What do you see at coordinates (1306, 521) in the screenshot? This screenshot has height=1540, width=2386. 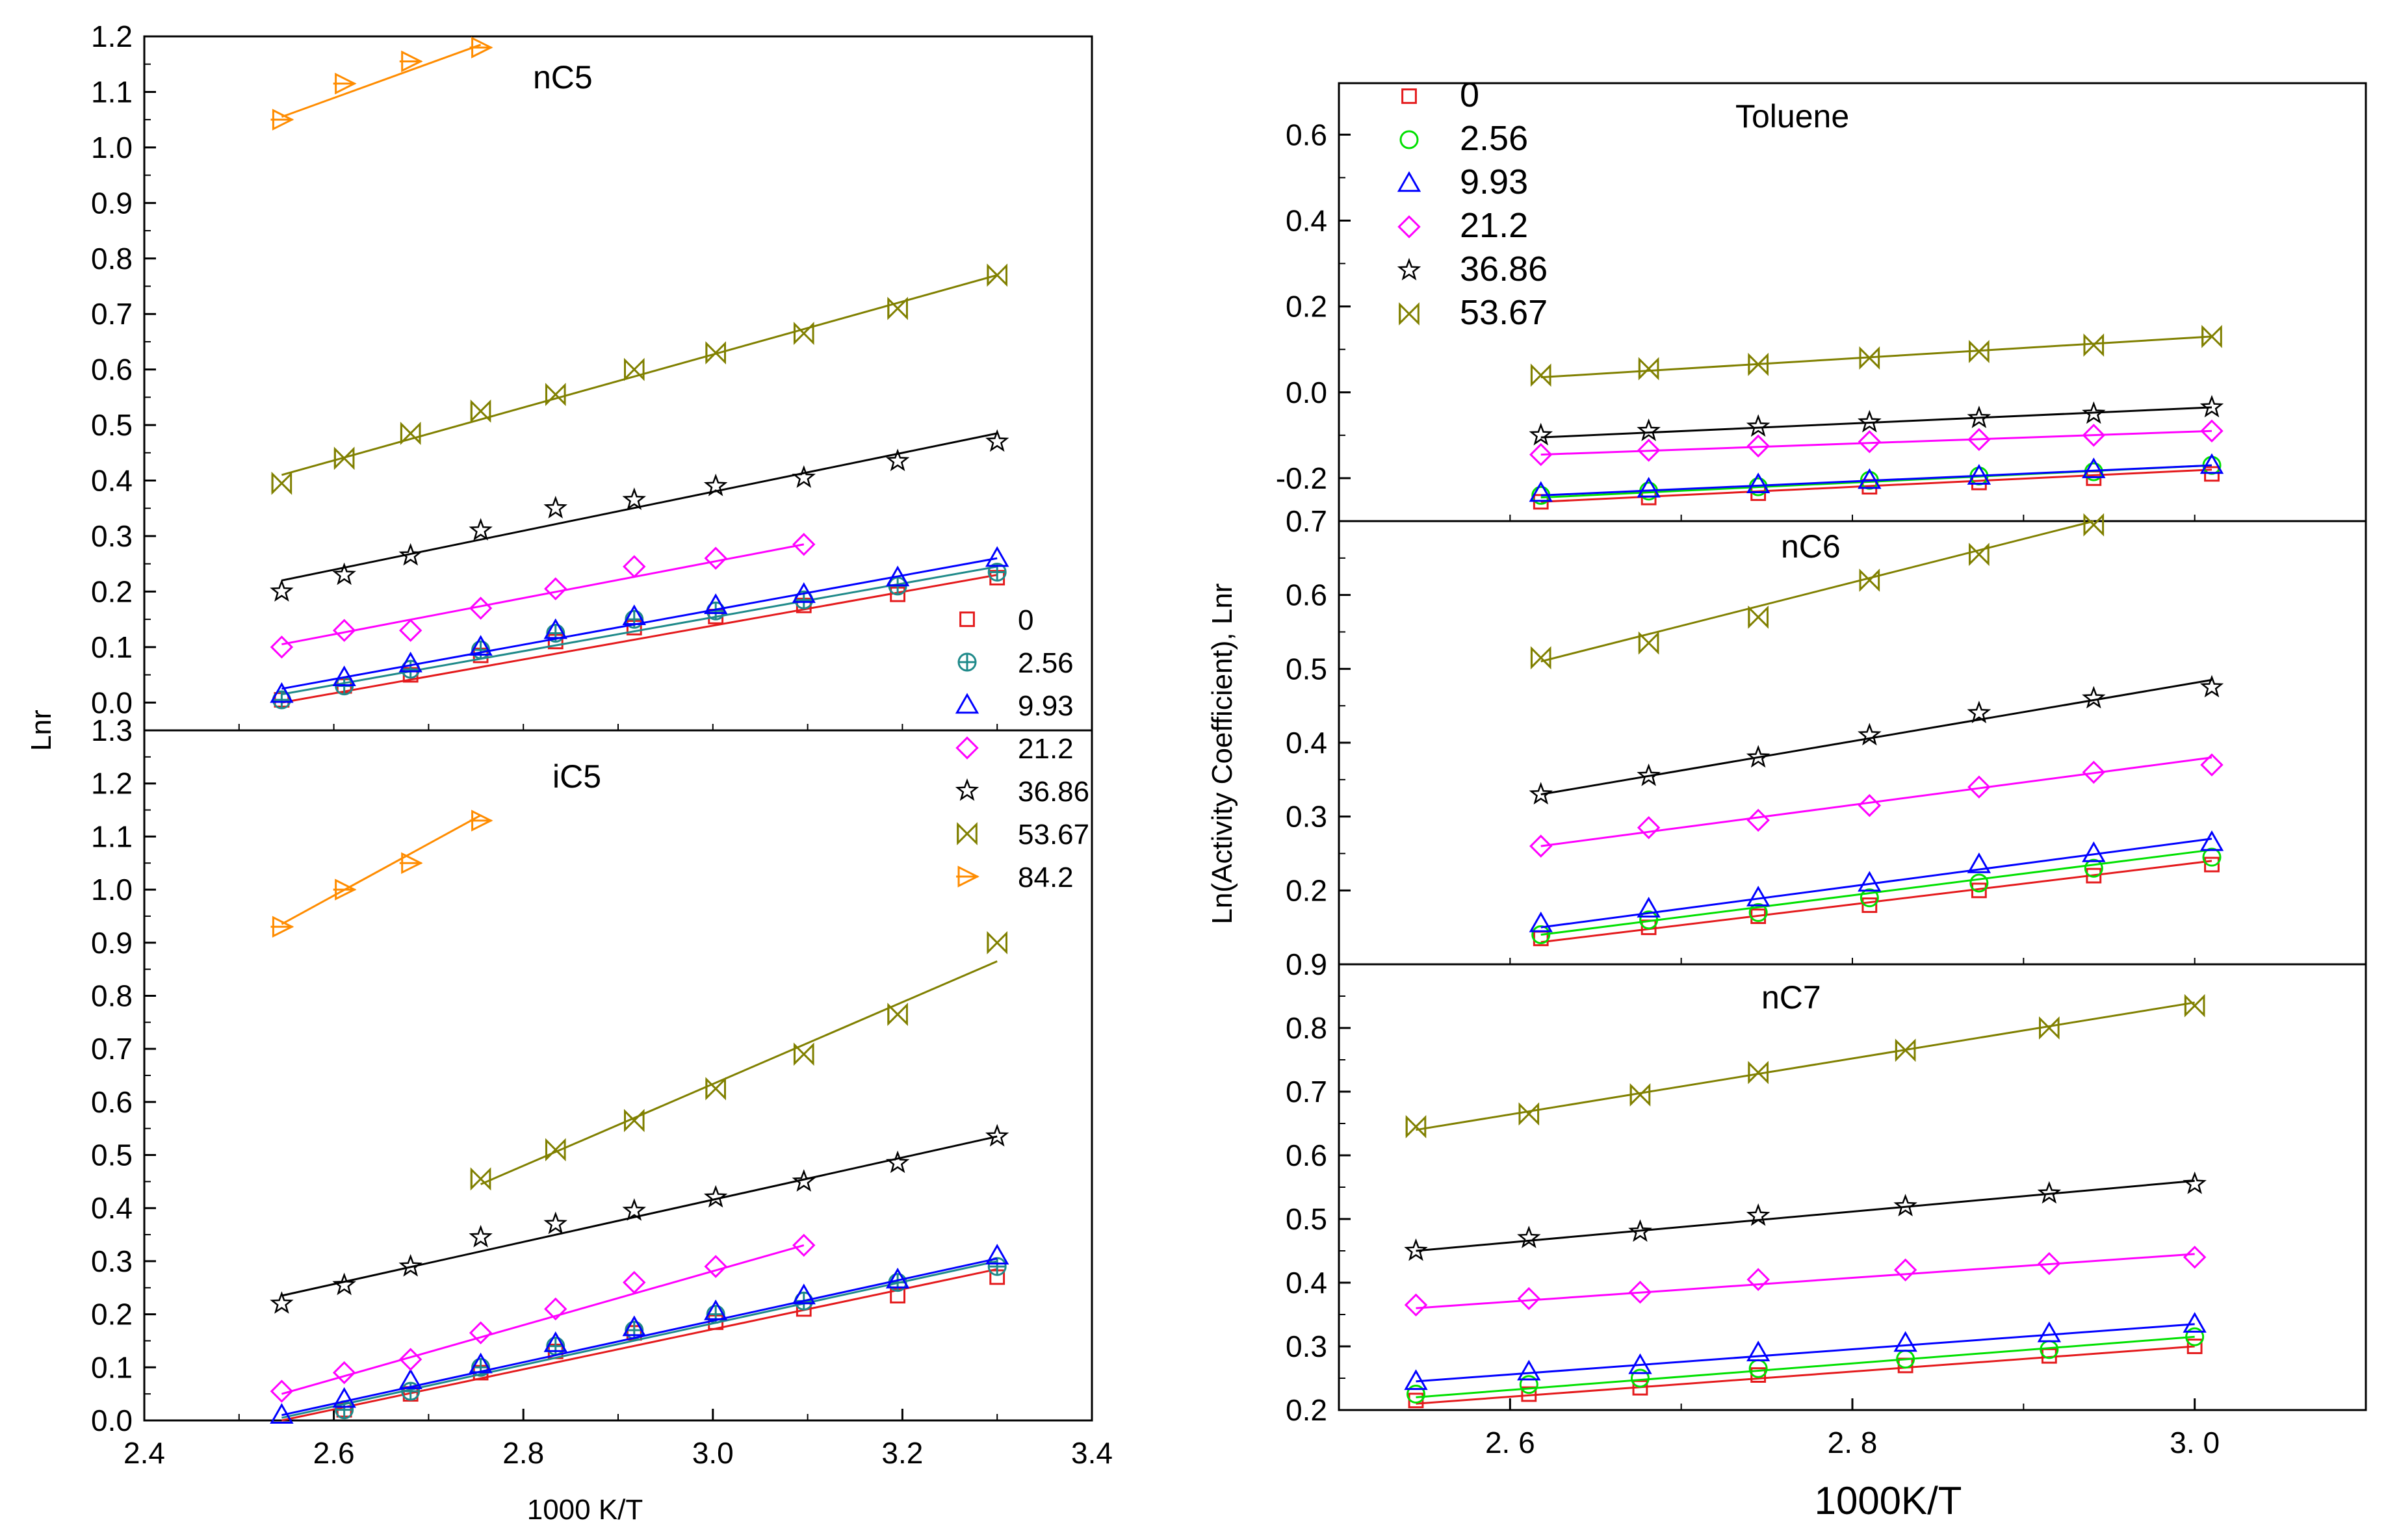 I see `nC6-ytick-label: 0.7` at bounding box center [1306, 521].